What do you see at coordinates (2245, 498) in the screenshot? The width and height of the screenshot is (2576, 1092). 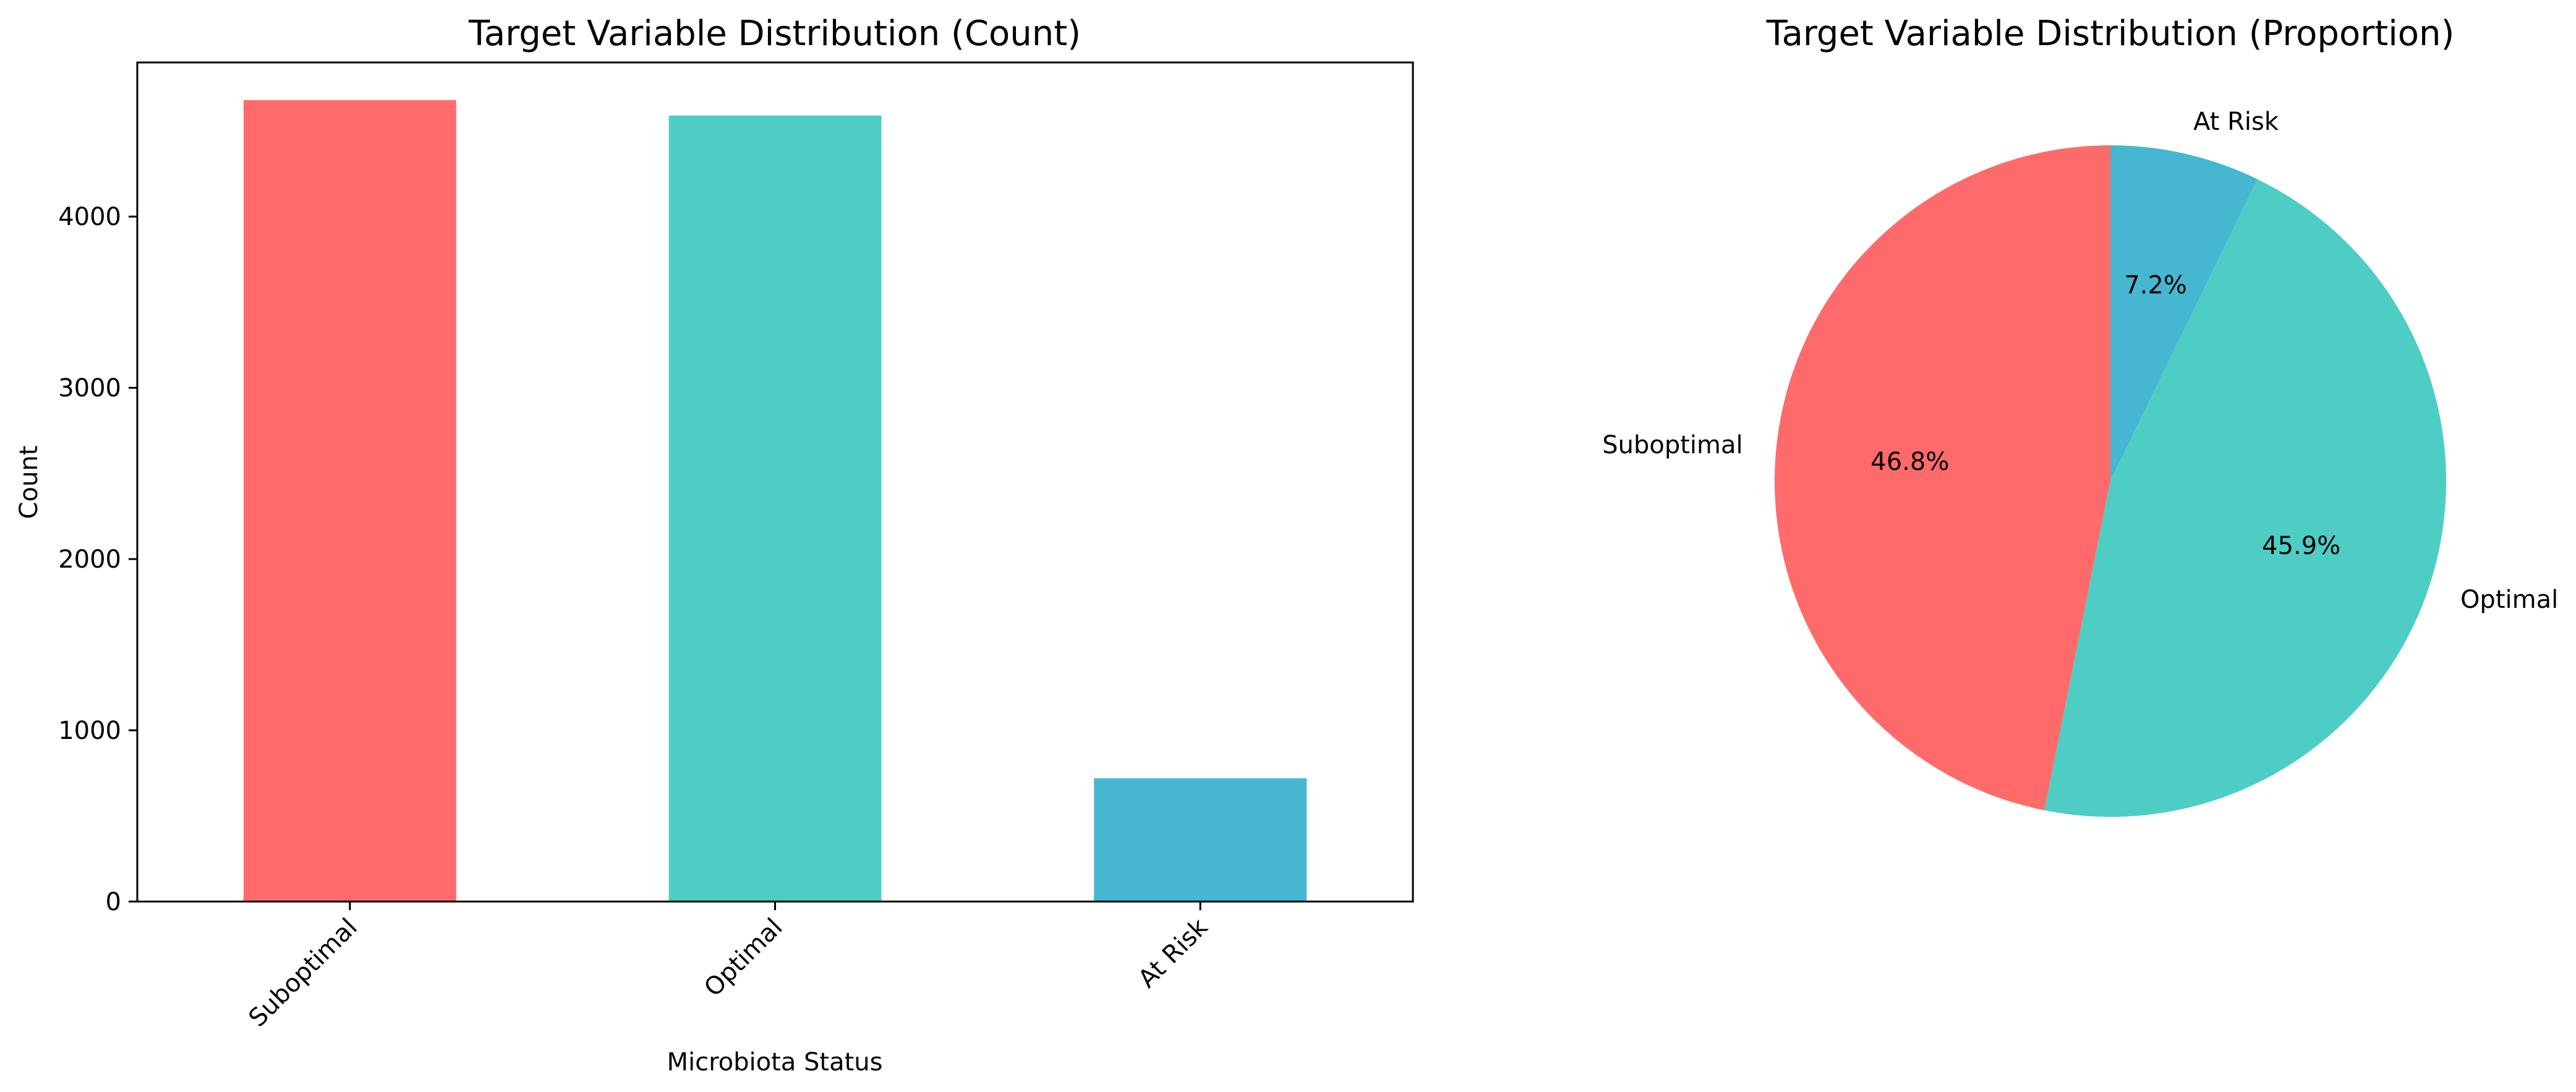 I see `pie-slice-optimal` at bounding box center [2245, 498].